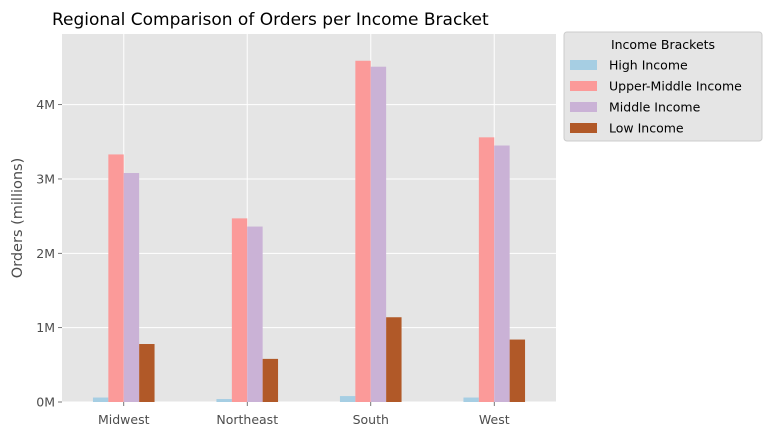  Describe the element at coordinates (371, 419) in the screenshot. I see `x-tick-label: South` at that location.